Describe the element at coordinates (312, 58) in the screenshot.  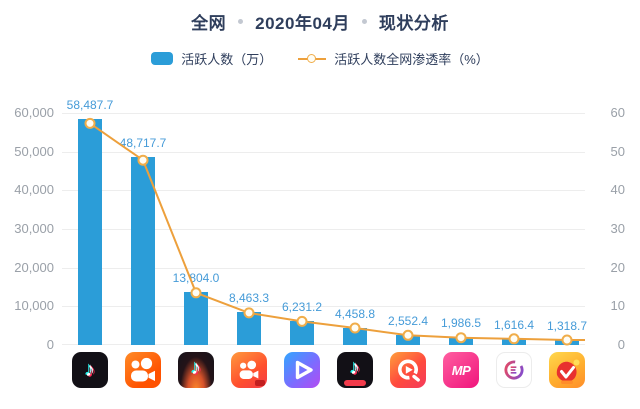
I see `line-series-swatch-icon` at that location.